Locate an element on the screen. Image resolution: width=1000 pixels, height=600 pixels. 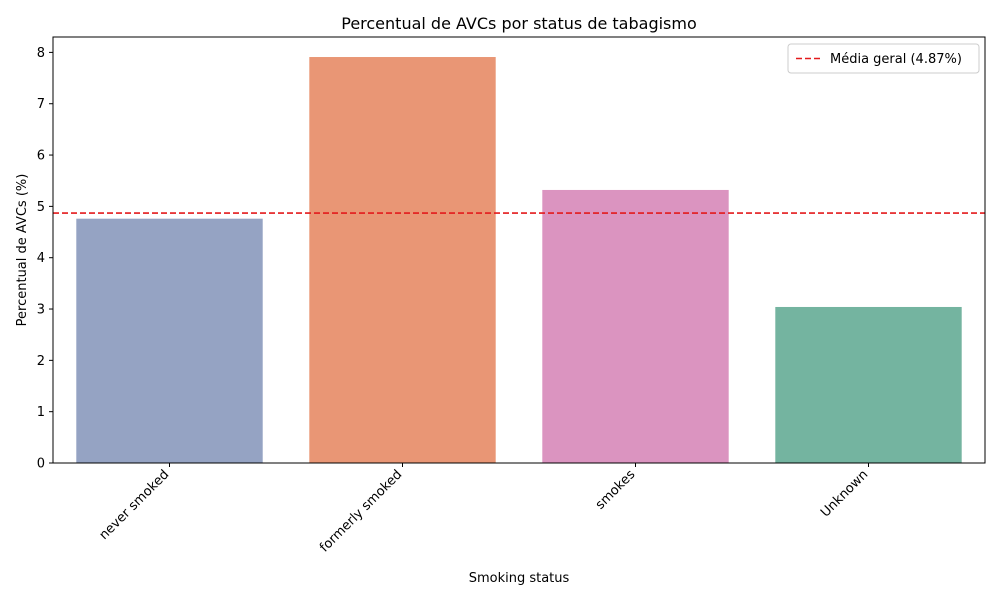
y-tick-label: 3 is located at coordinates (41, 310).